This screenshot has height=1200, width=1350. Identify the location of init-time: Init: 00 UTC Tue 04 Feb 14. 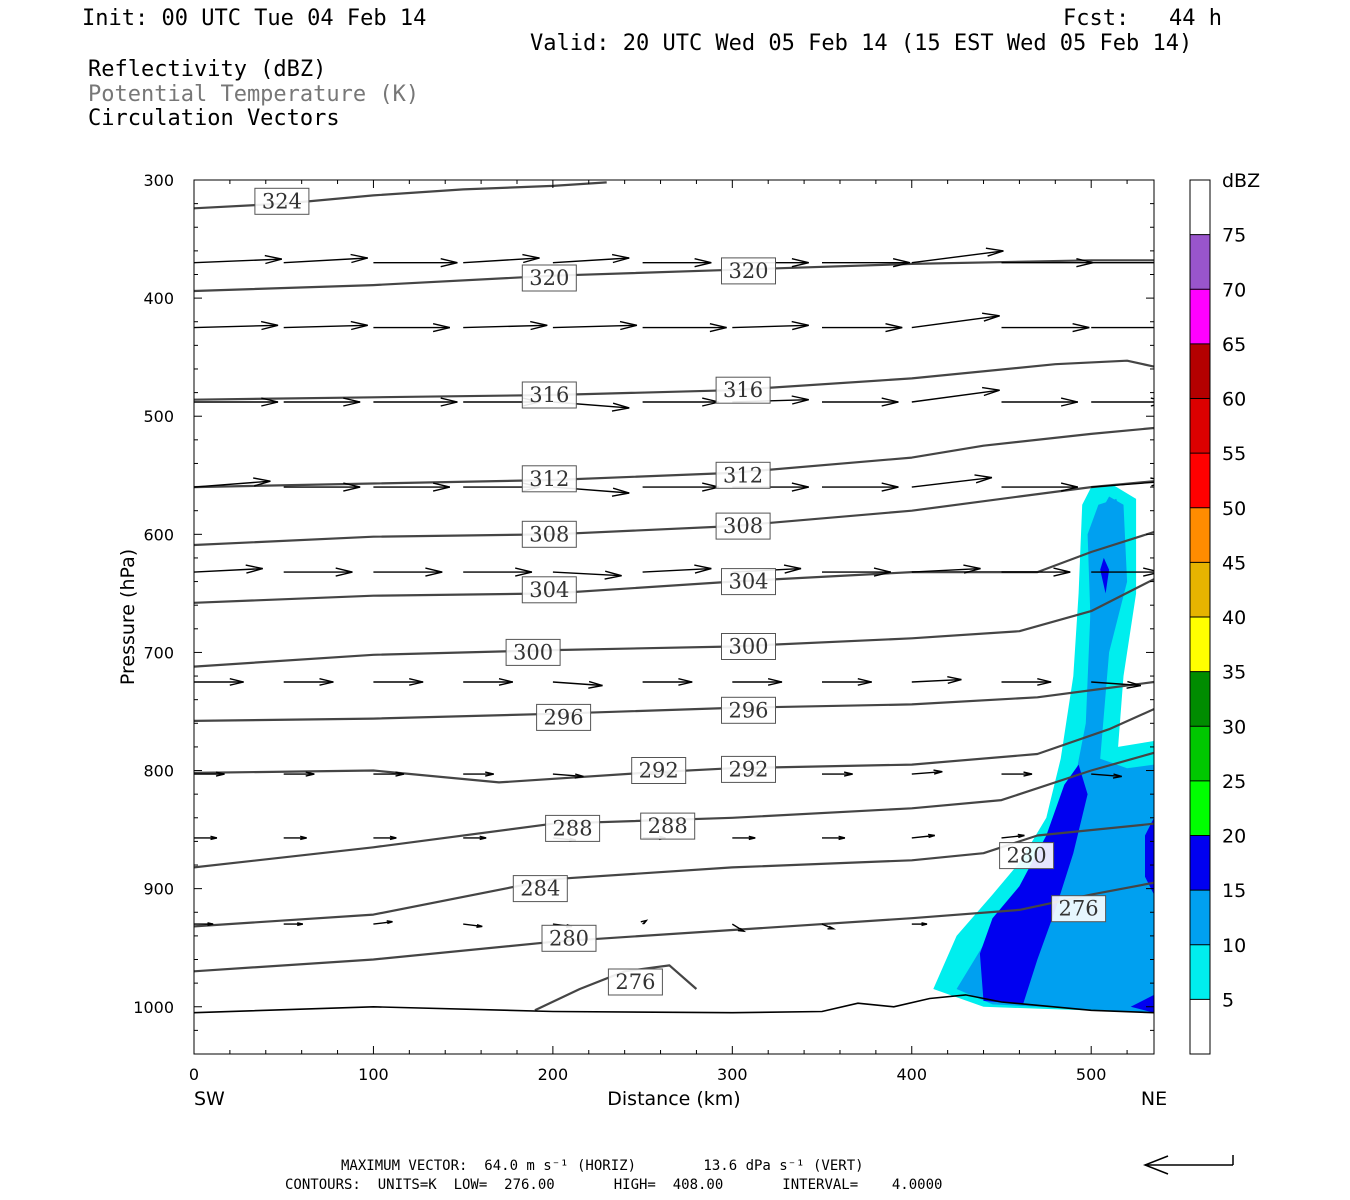
(254, 18).